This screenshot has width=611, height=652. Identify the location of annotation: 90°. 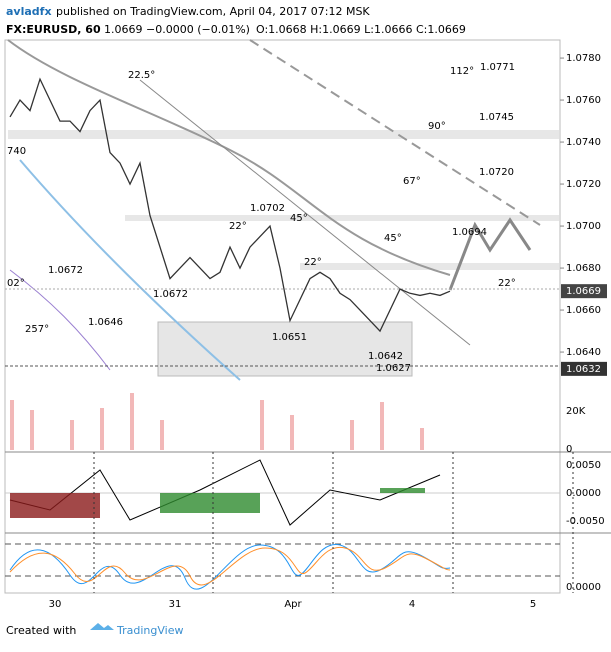
(437, 126).